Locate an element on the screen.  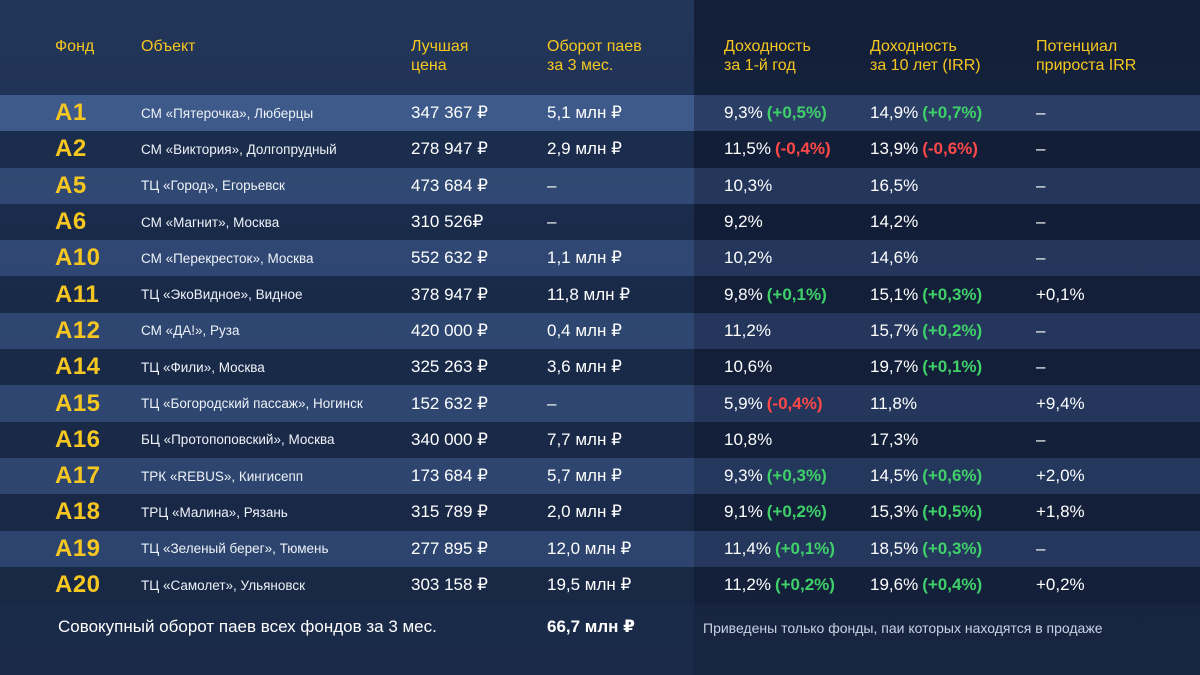
yield-1y: 9,8% (+0,1%) is located at coordinates (775, 294).